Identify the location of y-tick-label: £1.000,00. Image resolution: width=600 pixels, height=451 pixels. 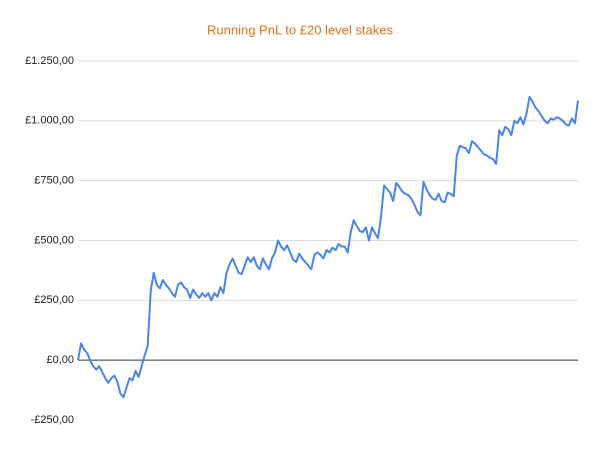
(49, 121).